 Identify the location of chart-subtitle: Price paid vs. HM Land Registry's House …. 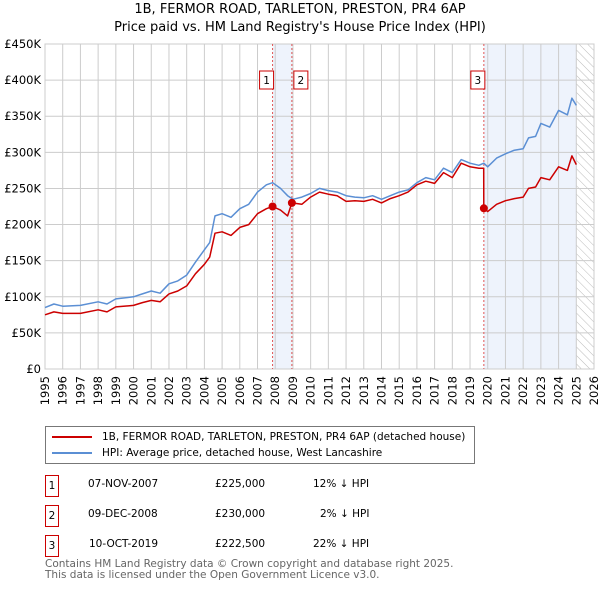
(300, 27).